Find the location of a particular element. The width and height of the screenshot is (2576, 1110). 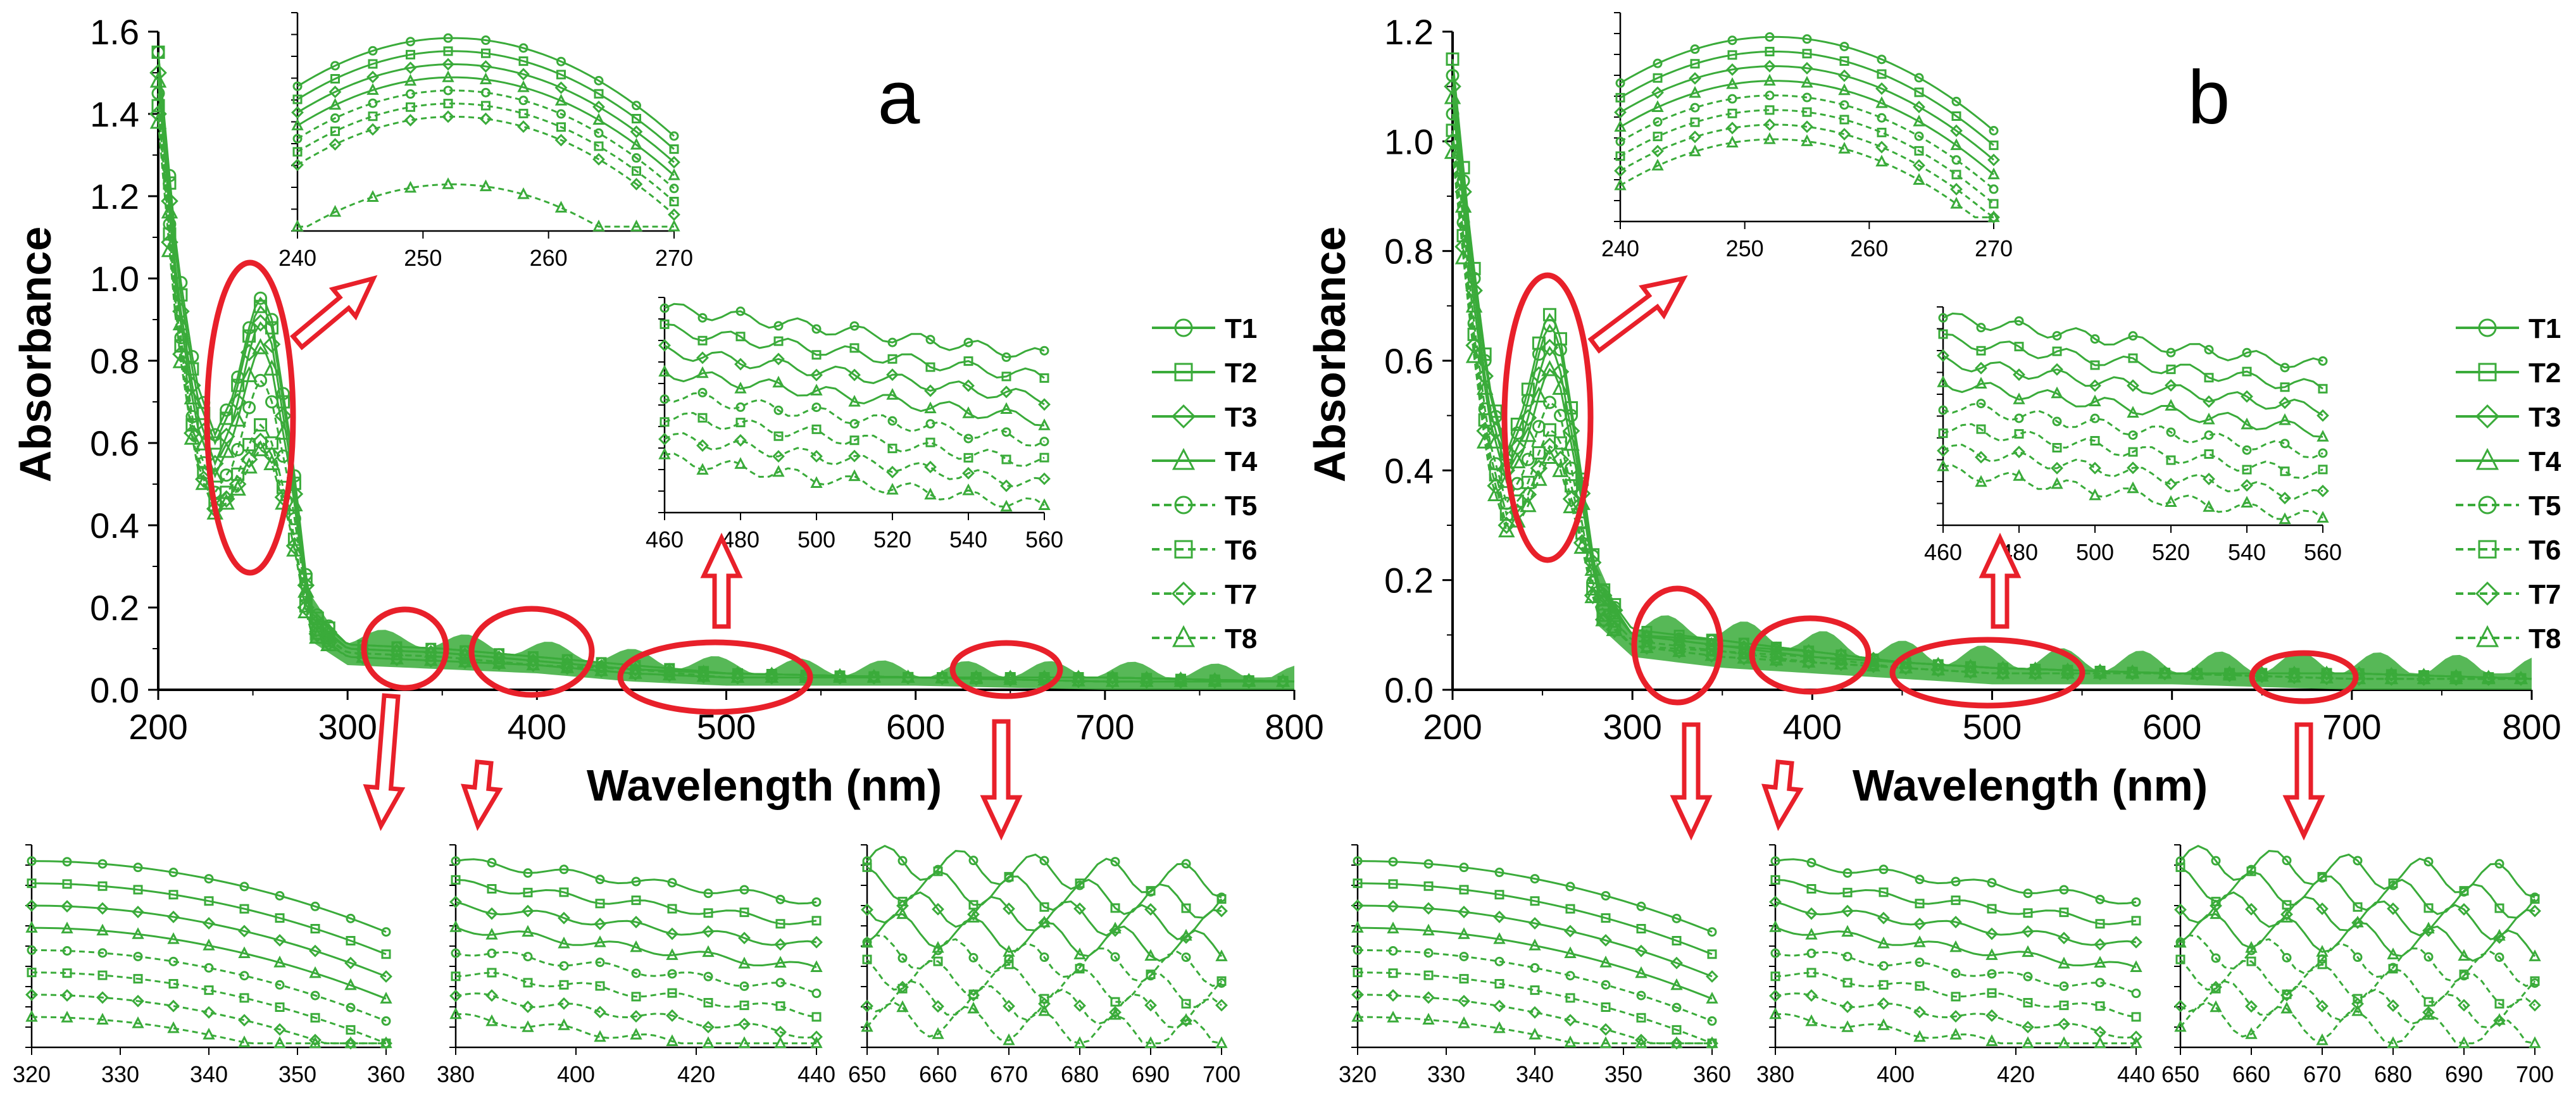

inset-b1-tick-label: 360 is located at coordinates (386, 1074).